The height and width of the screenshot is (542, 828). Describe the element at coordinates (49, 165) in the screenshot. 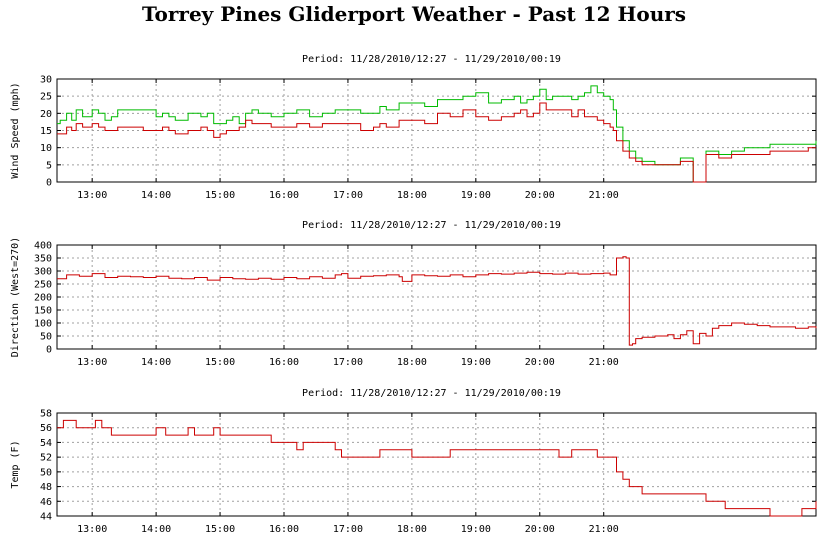

I see `y-tick-label: 5` at that location.